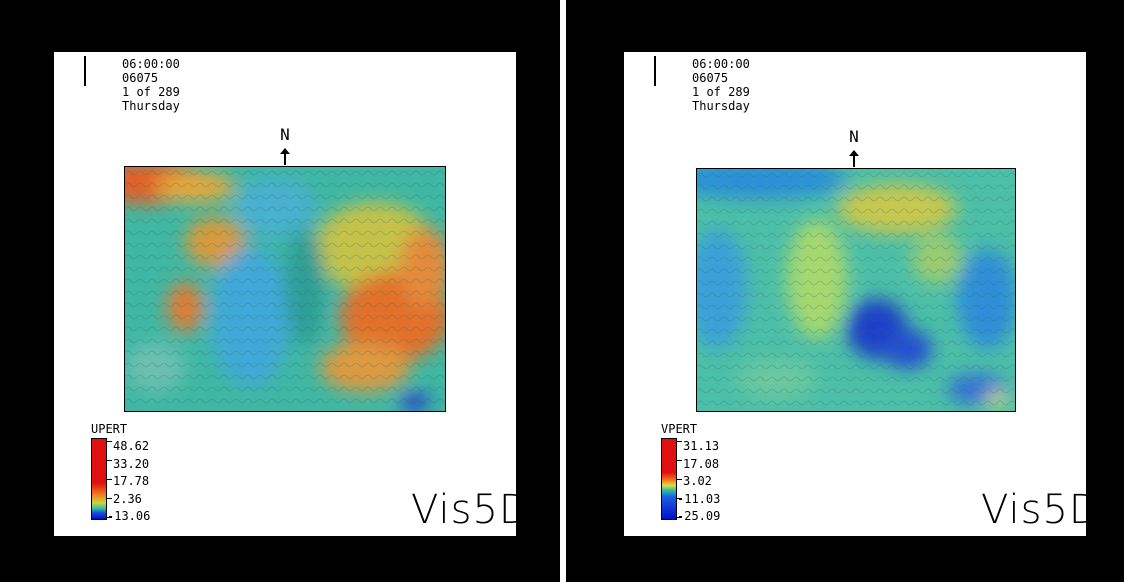  Describe the element at coordinates (854, 161) in the screenshot. I see `right-north-arrow` at that location.